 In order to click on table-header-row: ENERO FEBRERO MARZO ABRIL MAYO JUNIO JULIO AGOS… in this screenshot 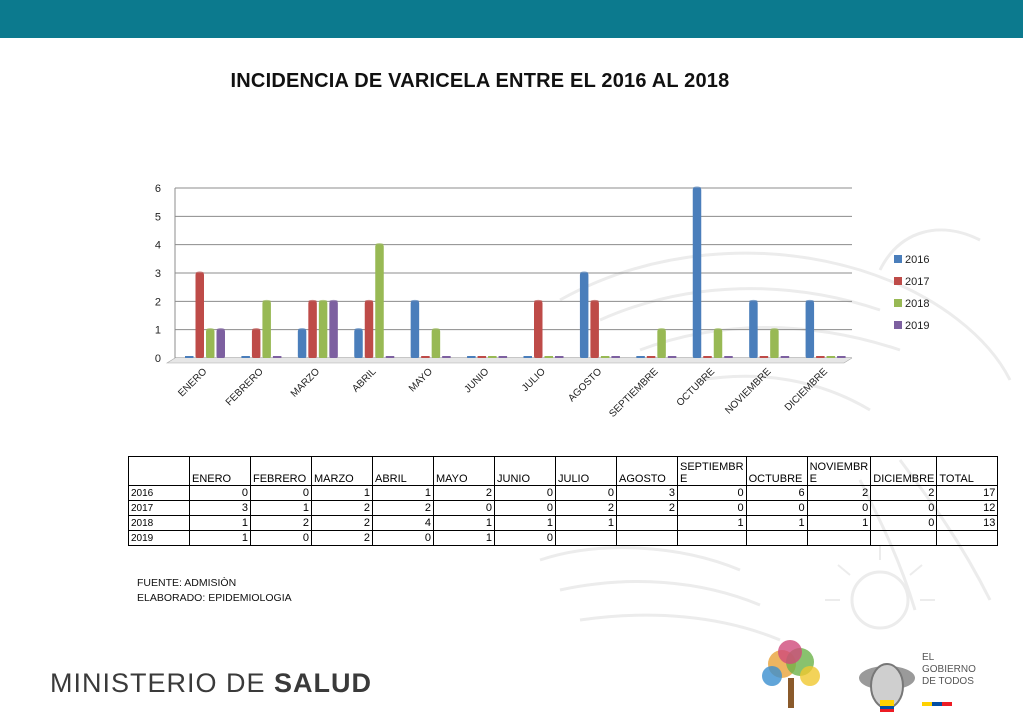, I will do `click(563, 471)`.